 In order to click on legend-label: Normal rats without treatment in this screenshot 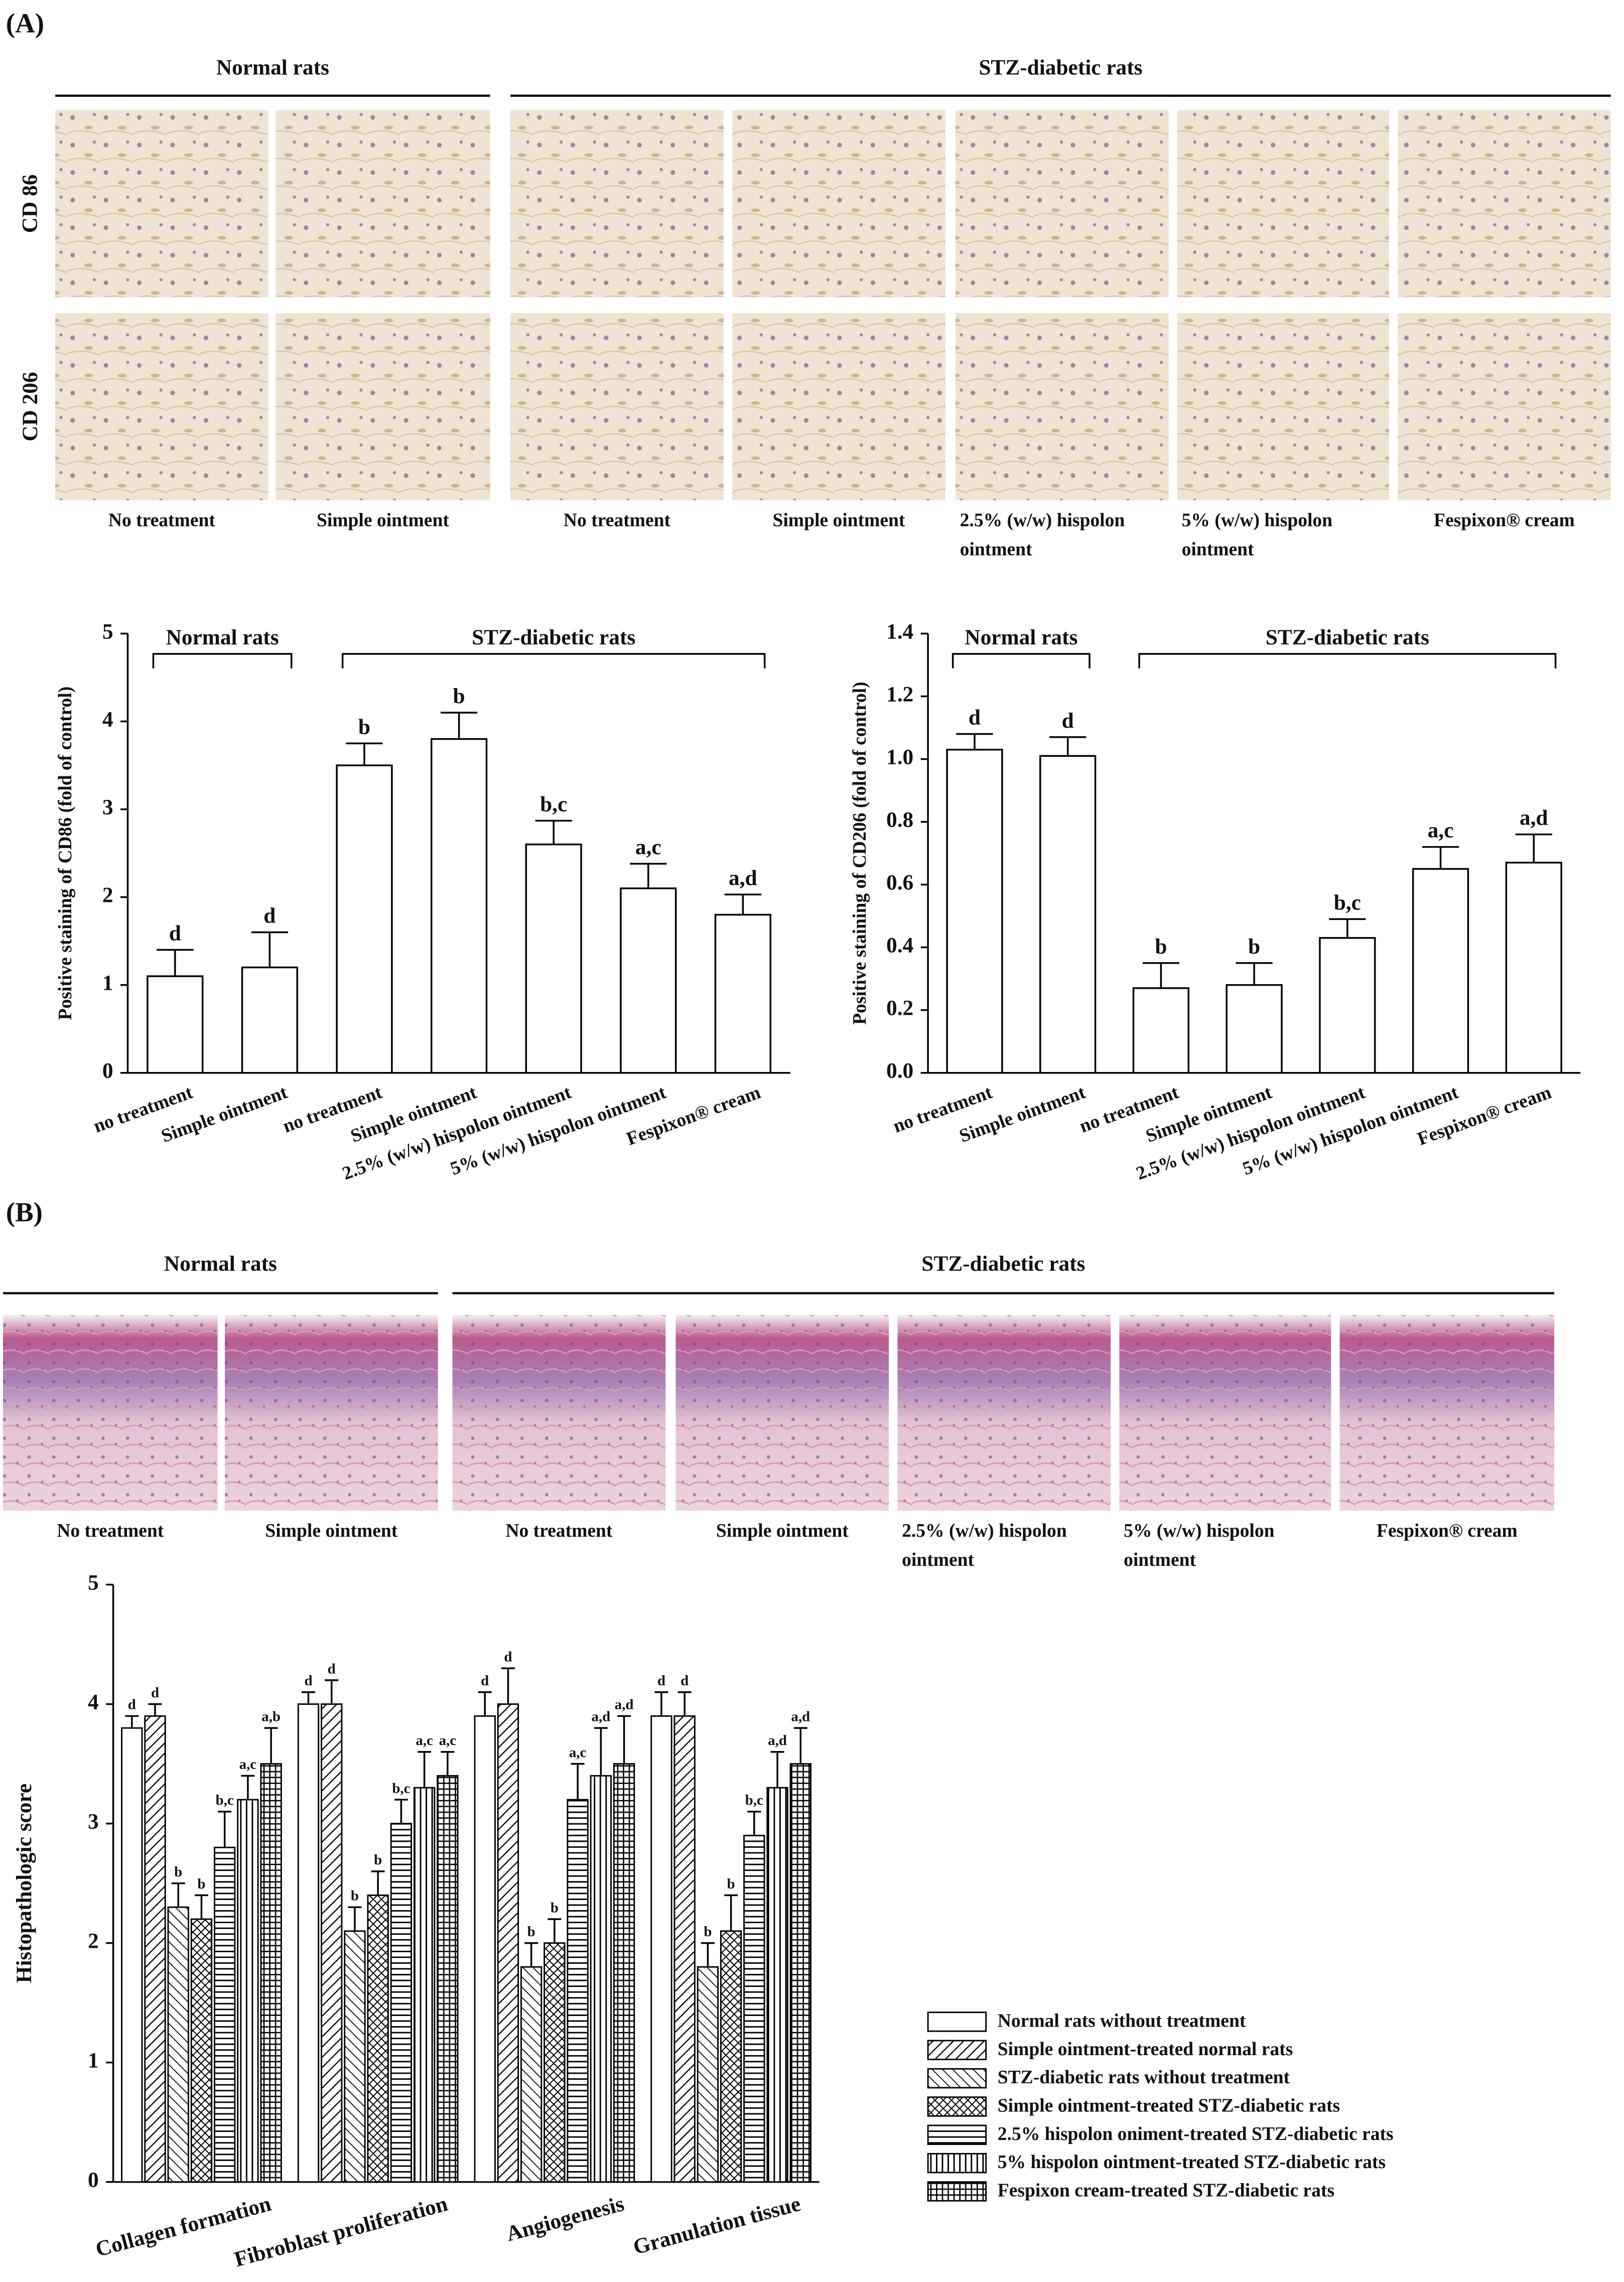, I will do `click(1122, 2021)`.